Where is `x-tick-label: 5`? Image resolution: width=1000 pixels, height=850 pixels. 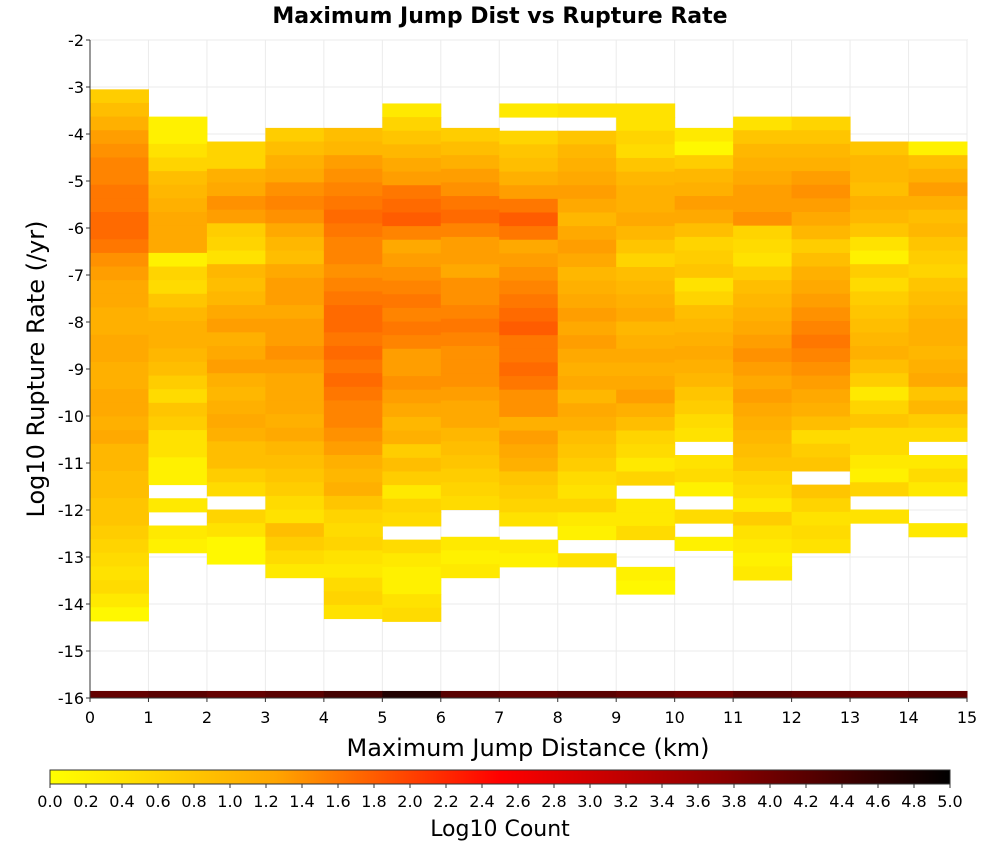
x-tick-label: 5 is located at coordinates (382, 717).